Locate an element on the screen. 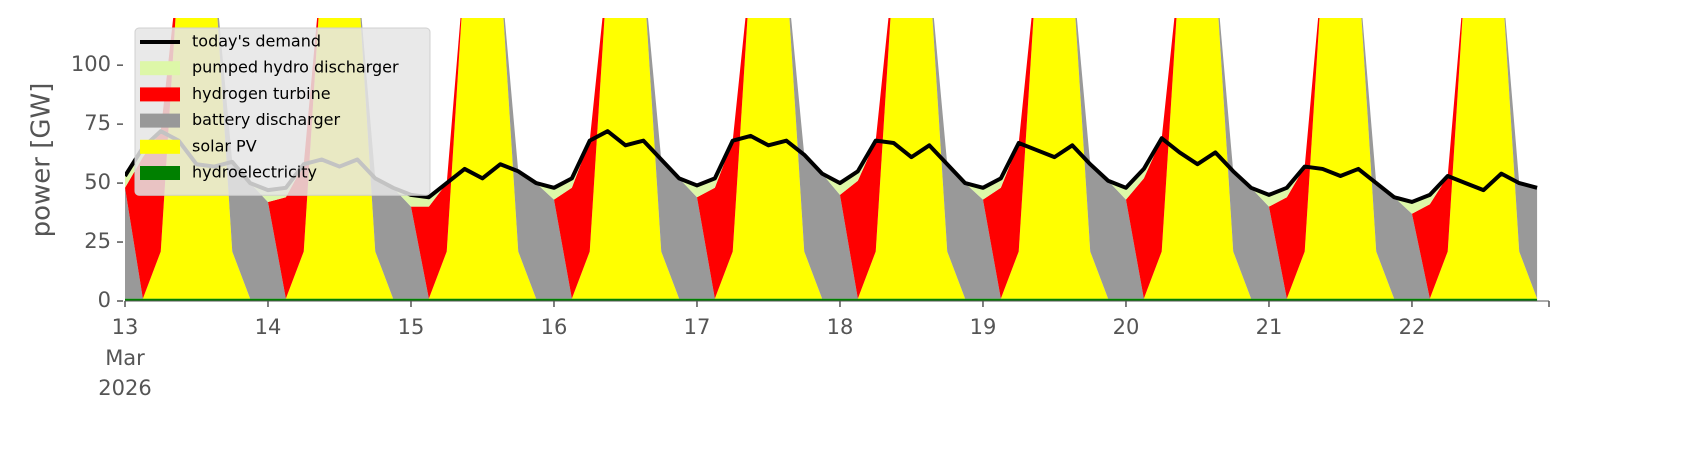  x-tick-label: 13 is located at coordinates (125, 327).